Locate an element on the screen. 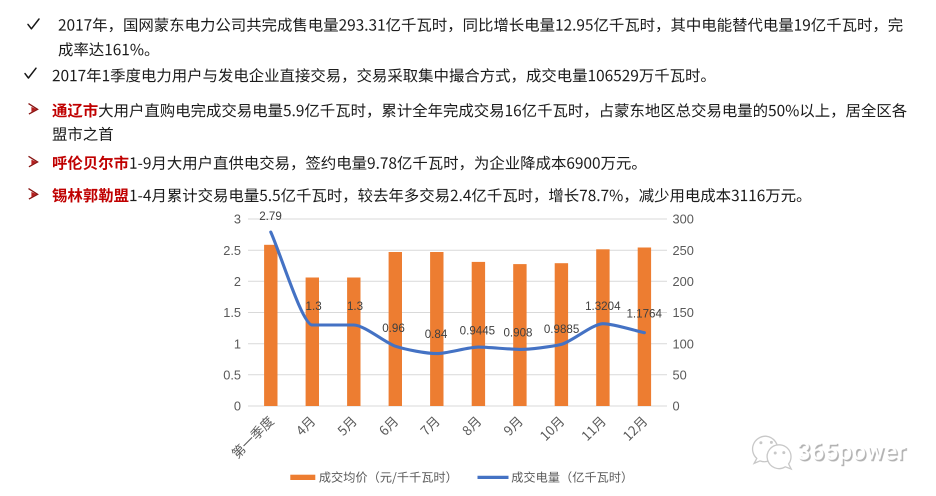 This screenshot has height=496, width=936. svg-text: 1.3204 is located at coordinates (603, 306).